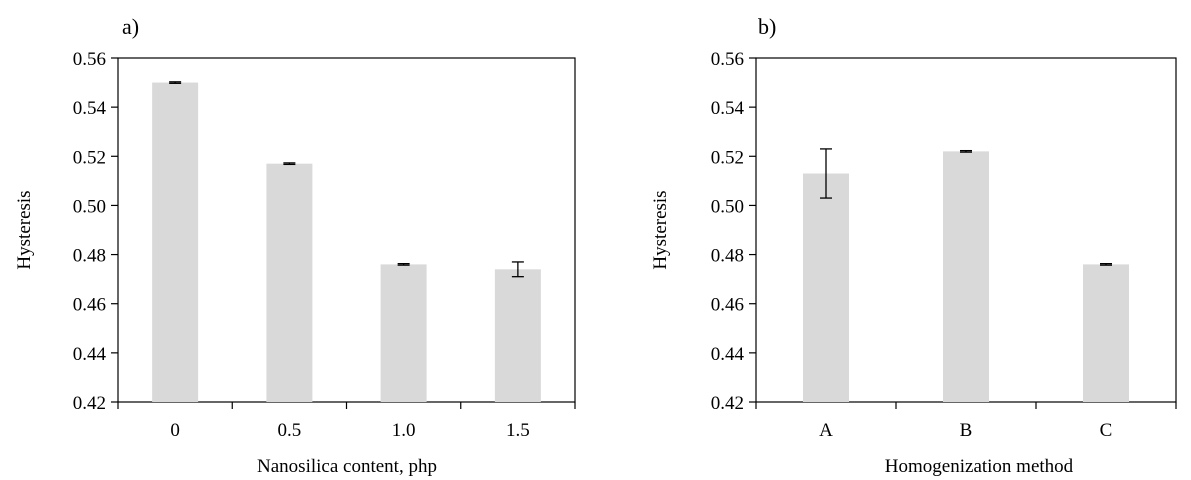  What do you see at coordinates (727, 305) in the screenshot?
I see `panel-b-y-tick-label: 0.46` at bounding box center [727, 305].